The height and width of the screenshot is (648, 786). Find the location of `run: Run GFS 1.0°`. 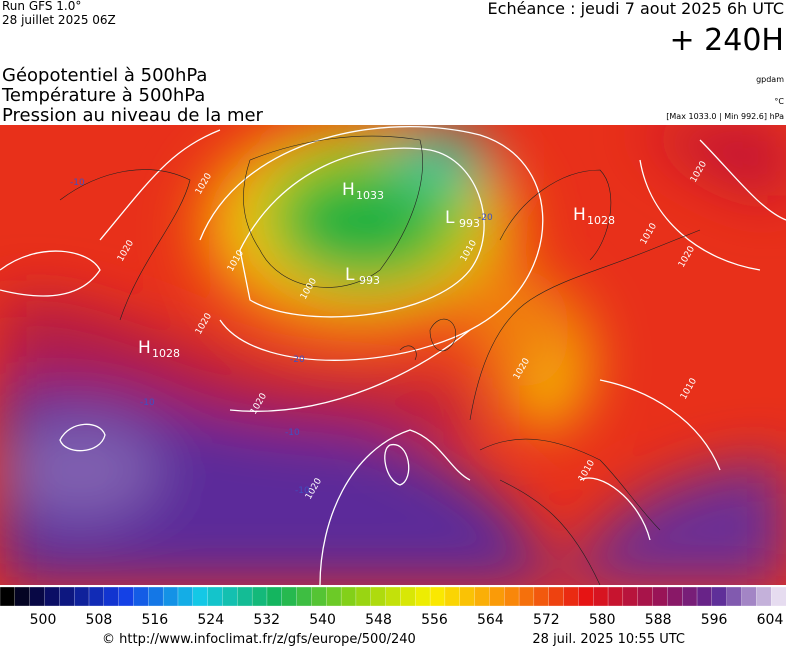

run: Run GFS 1.0° is located at coordinates (41, 6).